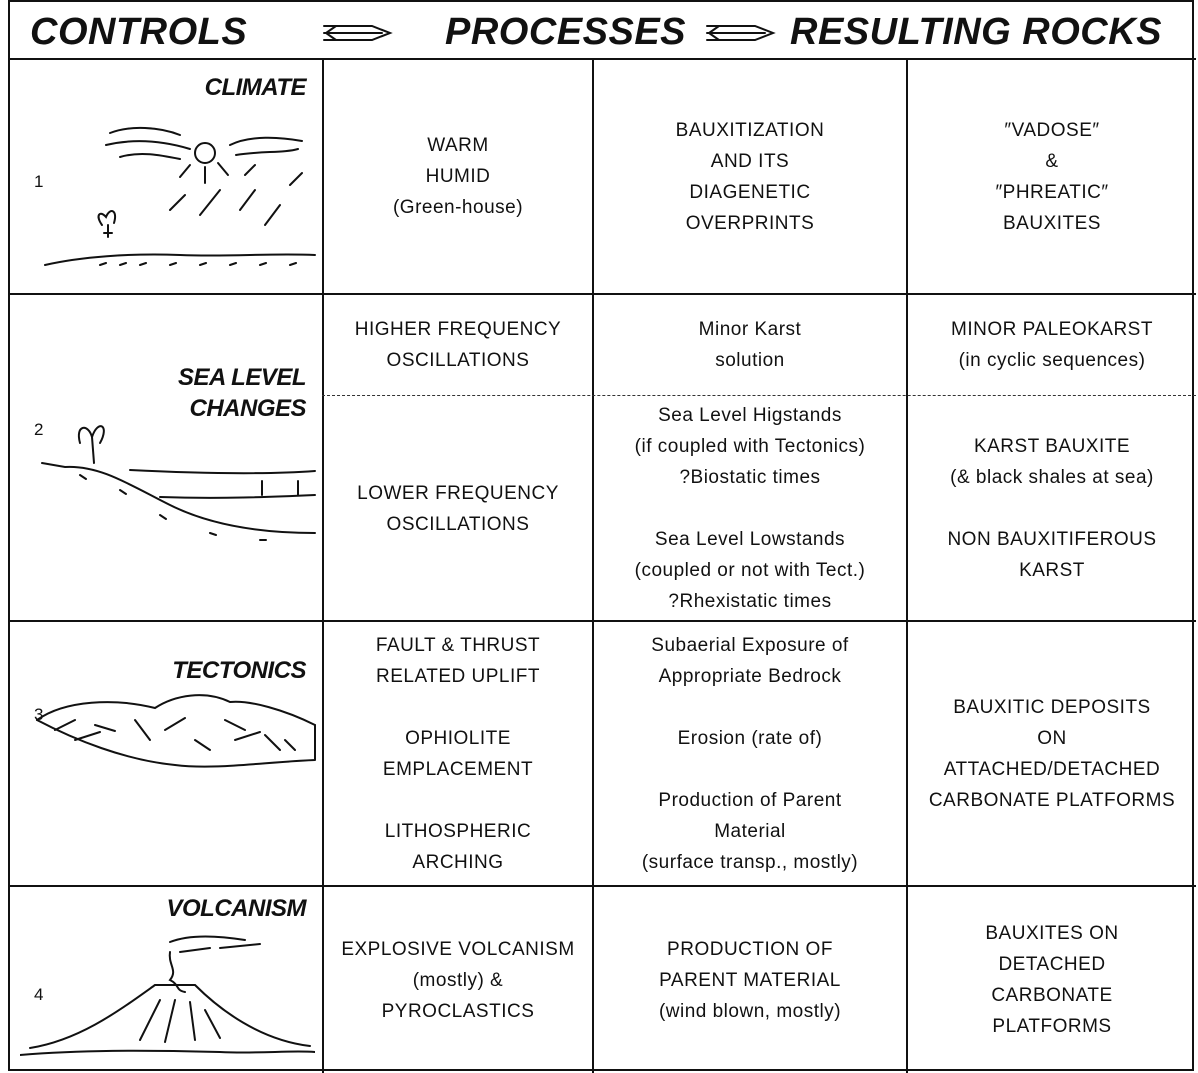 The width and height of the screenshot is (1198, 1073). Describe the element at coordinates (750, 1011) in the screenshot. I see `text-line: (wind blown, mostly)` at that location.